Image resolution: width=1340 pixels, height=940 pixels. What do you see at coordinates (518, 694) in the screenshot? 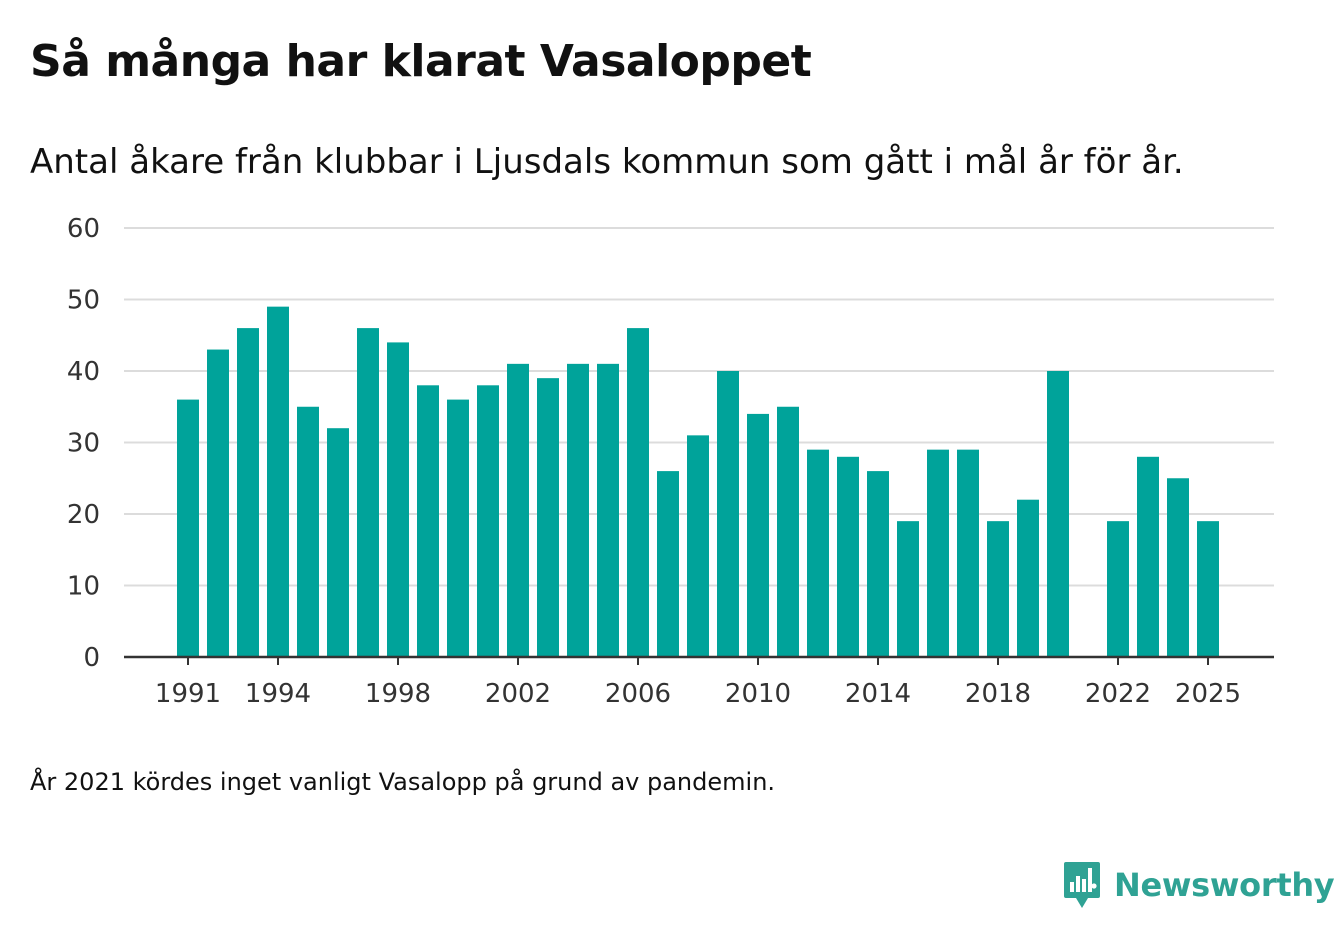
I see `x-tick-label: 2002` at bounding box center [518, 694].